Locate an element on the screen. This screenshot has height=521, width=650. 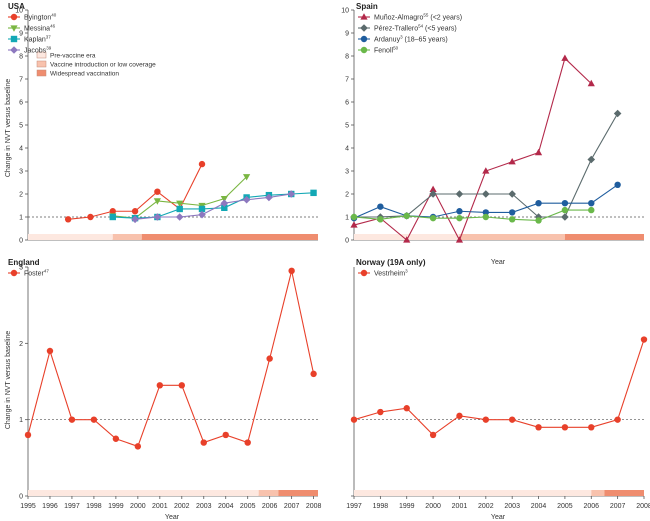
x-tick-label: 1997 is located at coordinates (354, 506).